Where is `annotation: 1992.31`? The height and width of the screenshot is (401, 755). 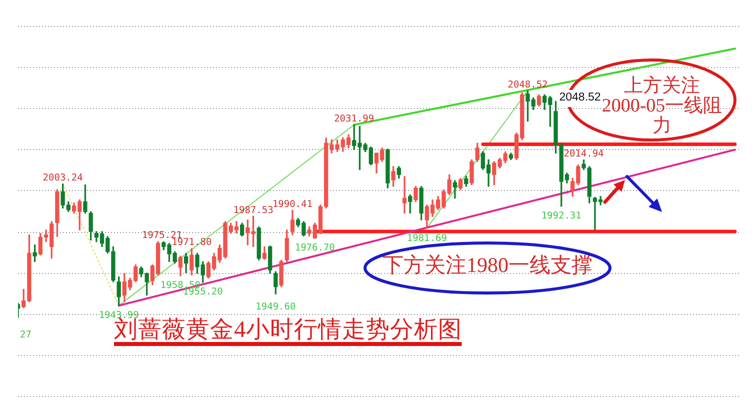
annotation: 1992.31 is located at coordinates (561, 216).